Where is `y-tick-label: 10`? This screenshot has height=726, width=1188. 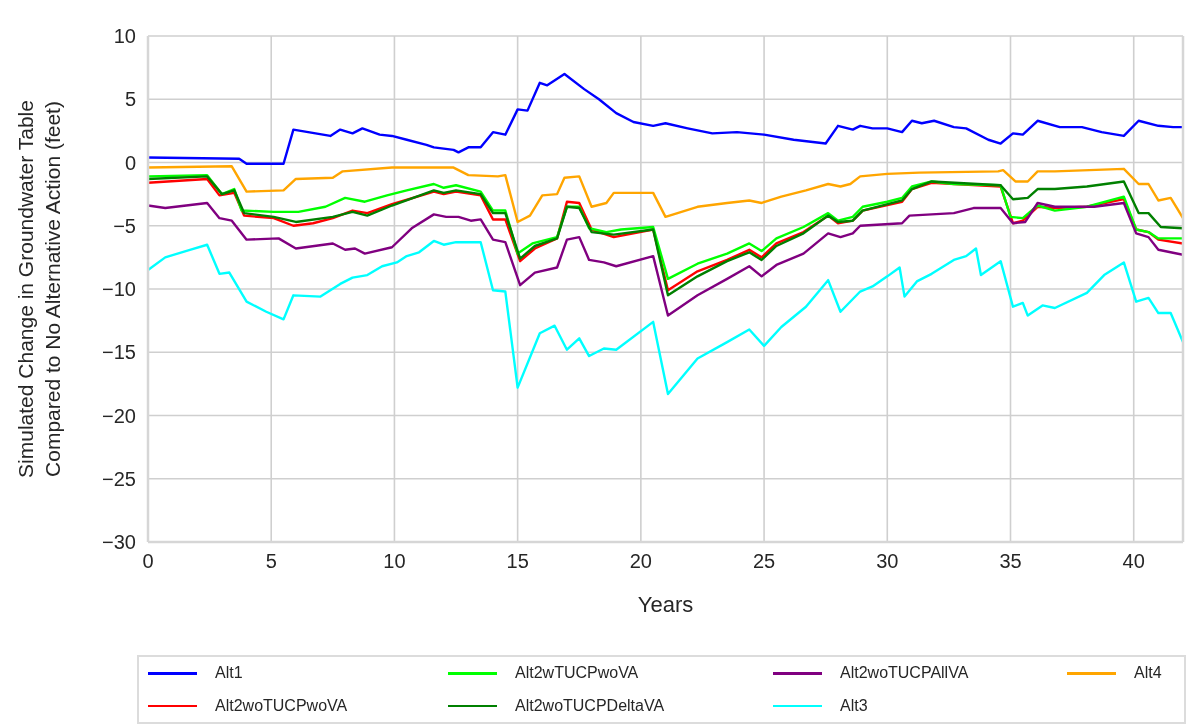 y-tick-label: 10 is located at coordinates (124, 36).